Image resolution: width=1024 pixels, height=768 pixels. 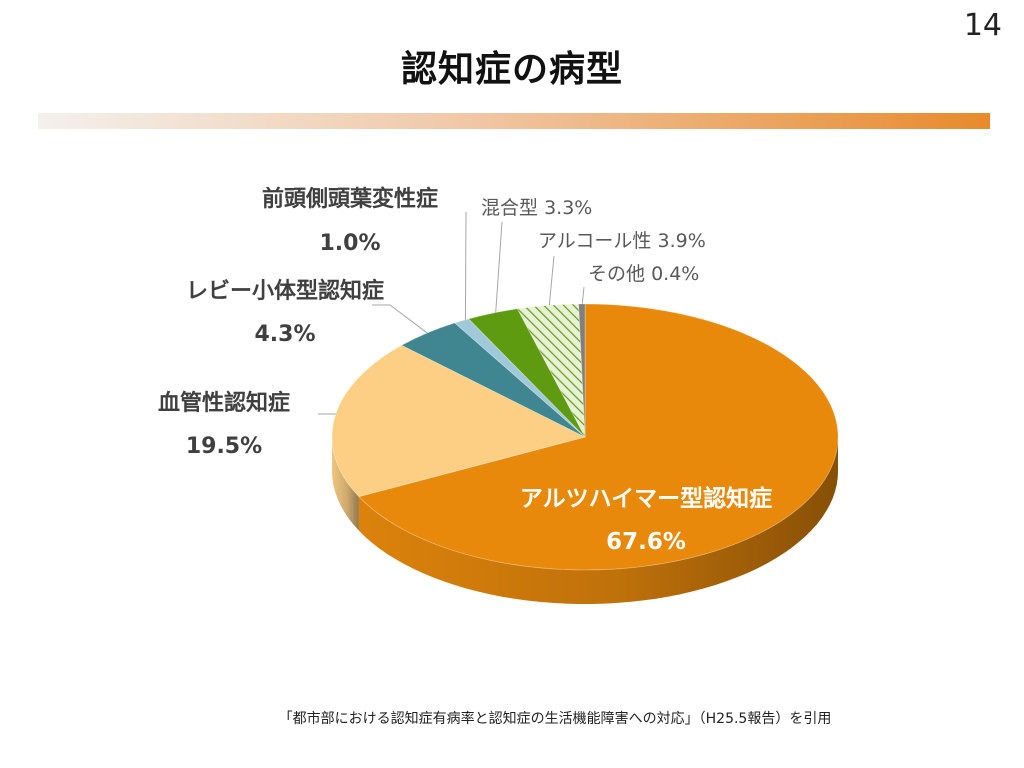 I want to click on label-alzheimer-name: アルツハイマー型認知症, so click(x=646, y=498).